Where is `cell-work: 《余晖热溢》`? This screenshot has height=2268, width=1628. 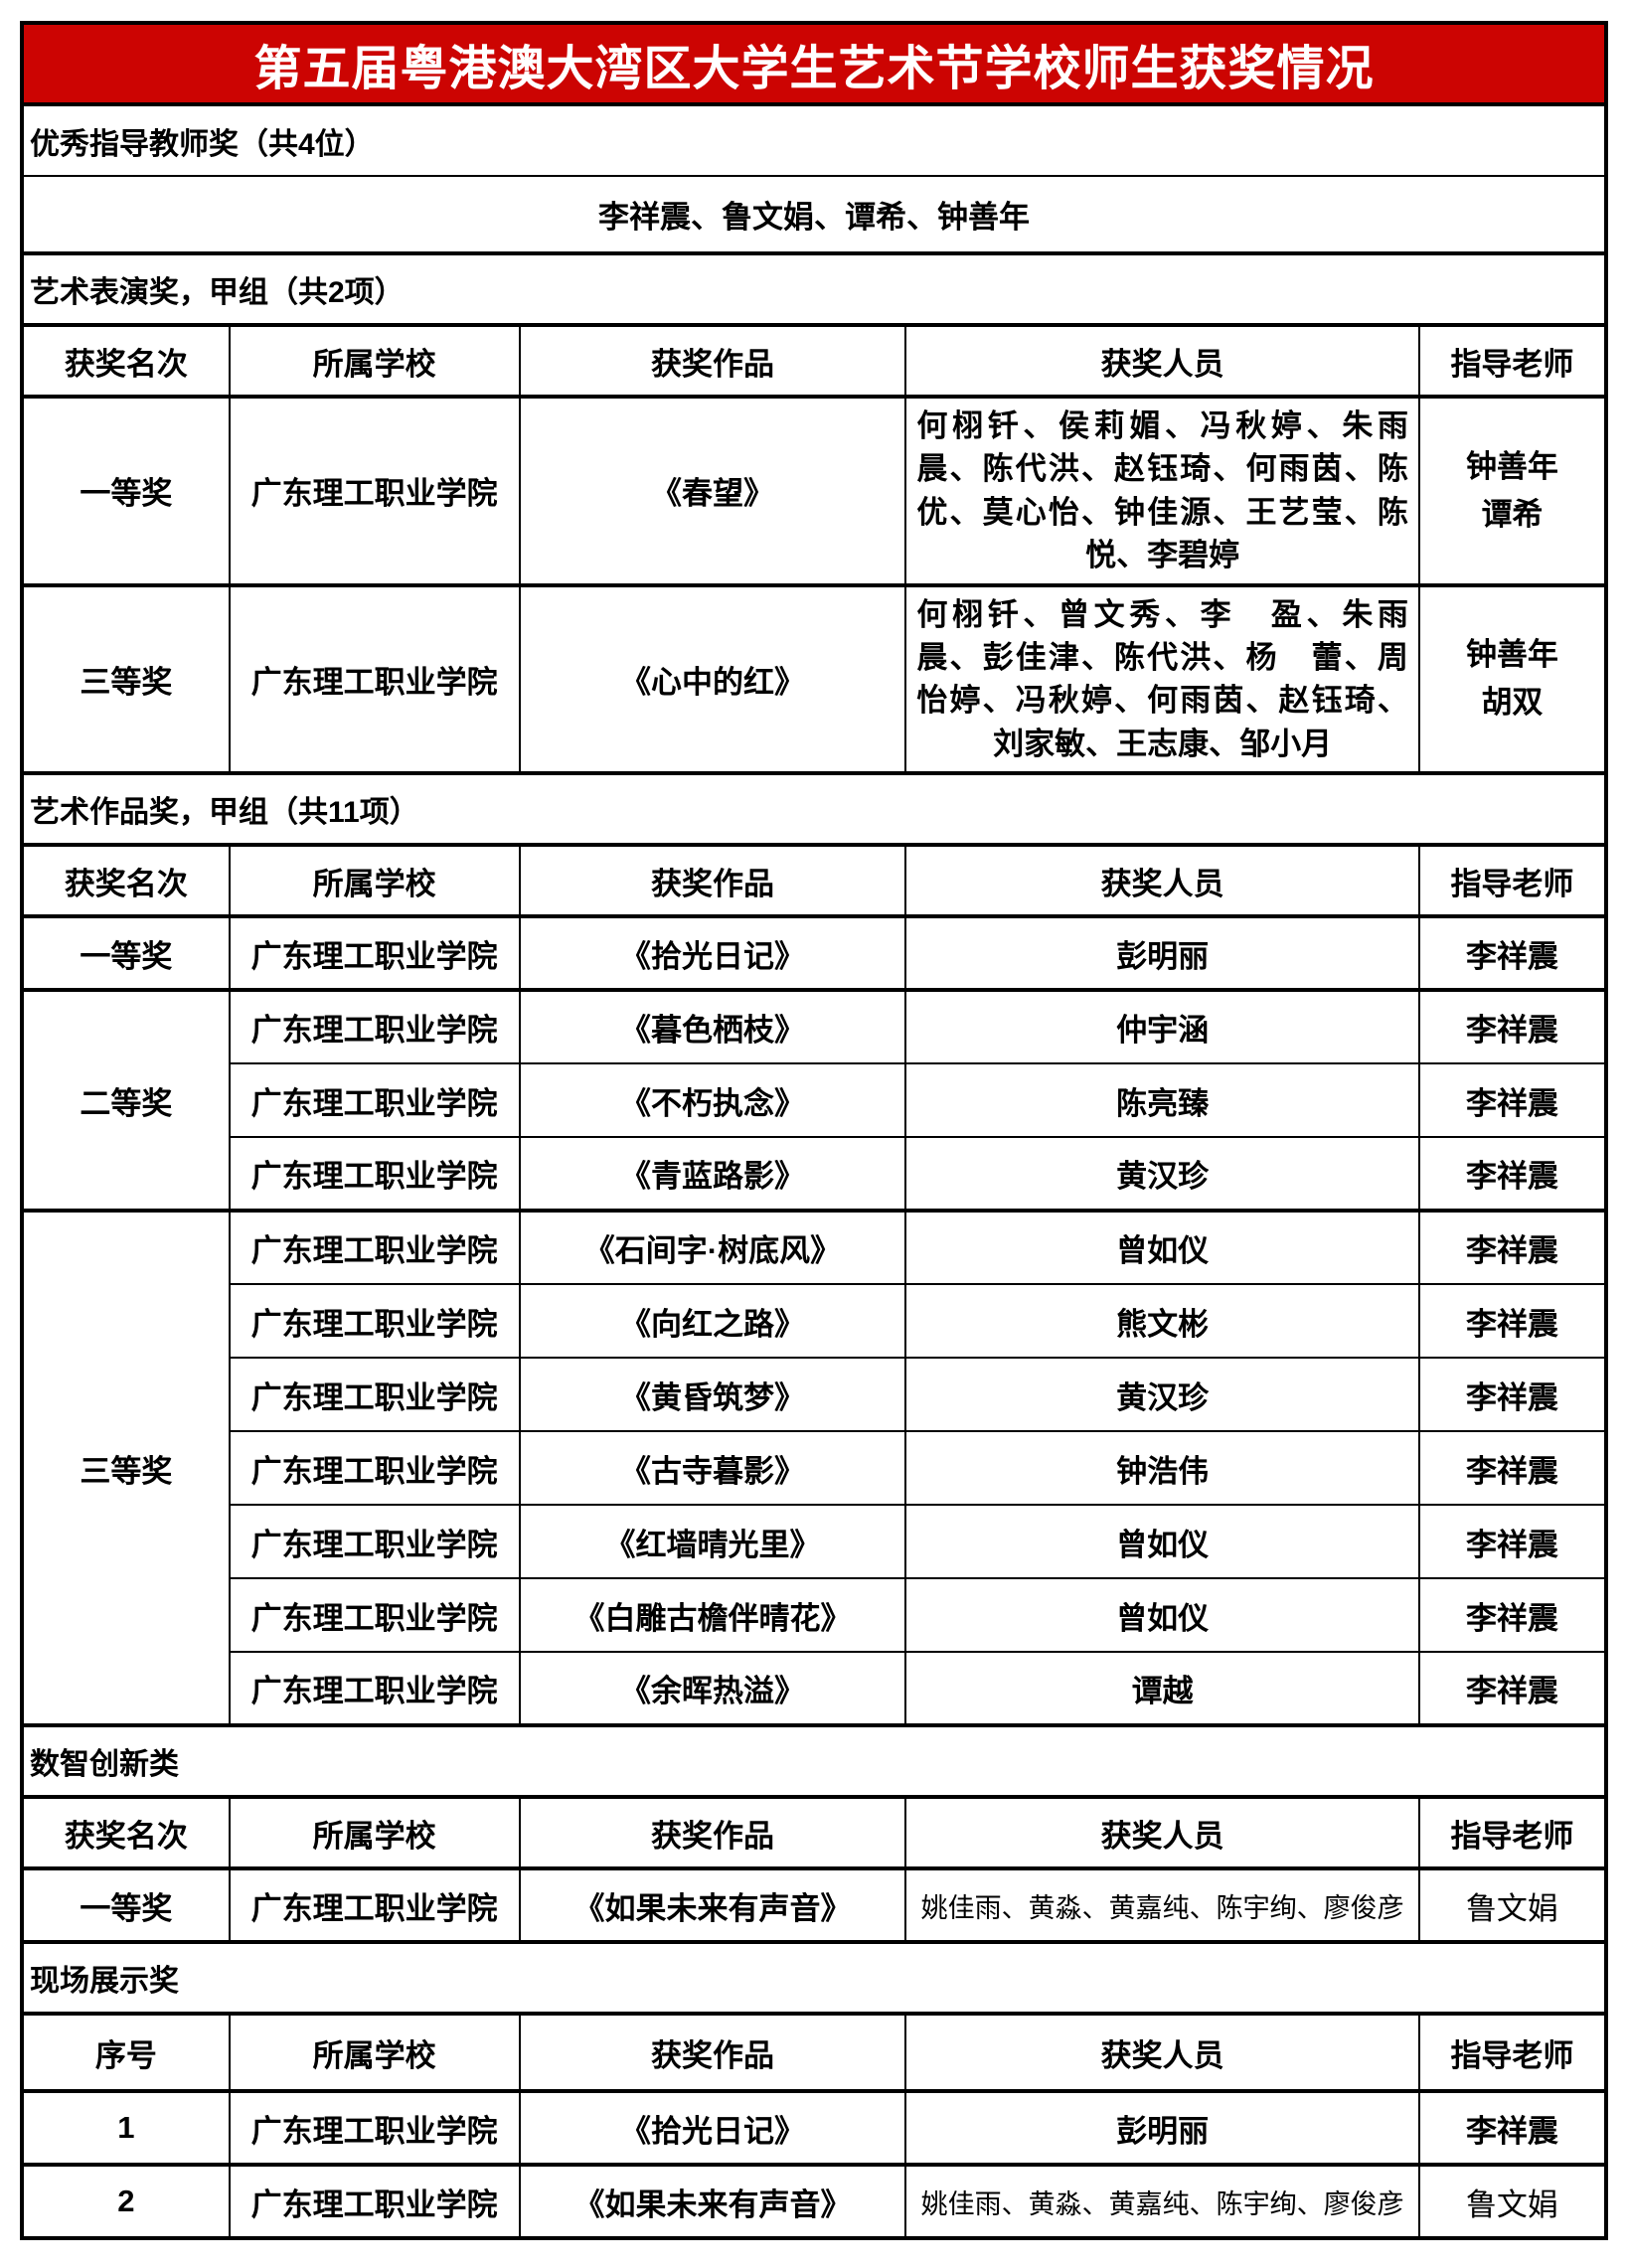 cell-work: 《余晖热溢》 is located at coordinates (712, 1689).